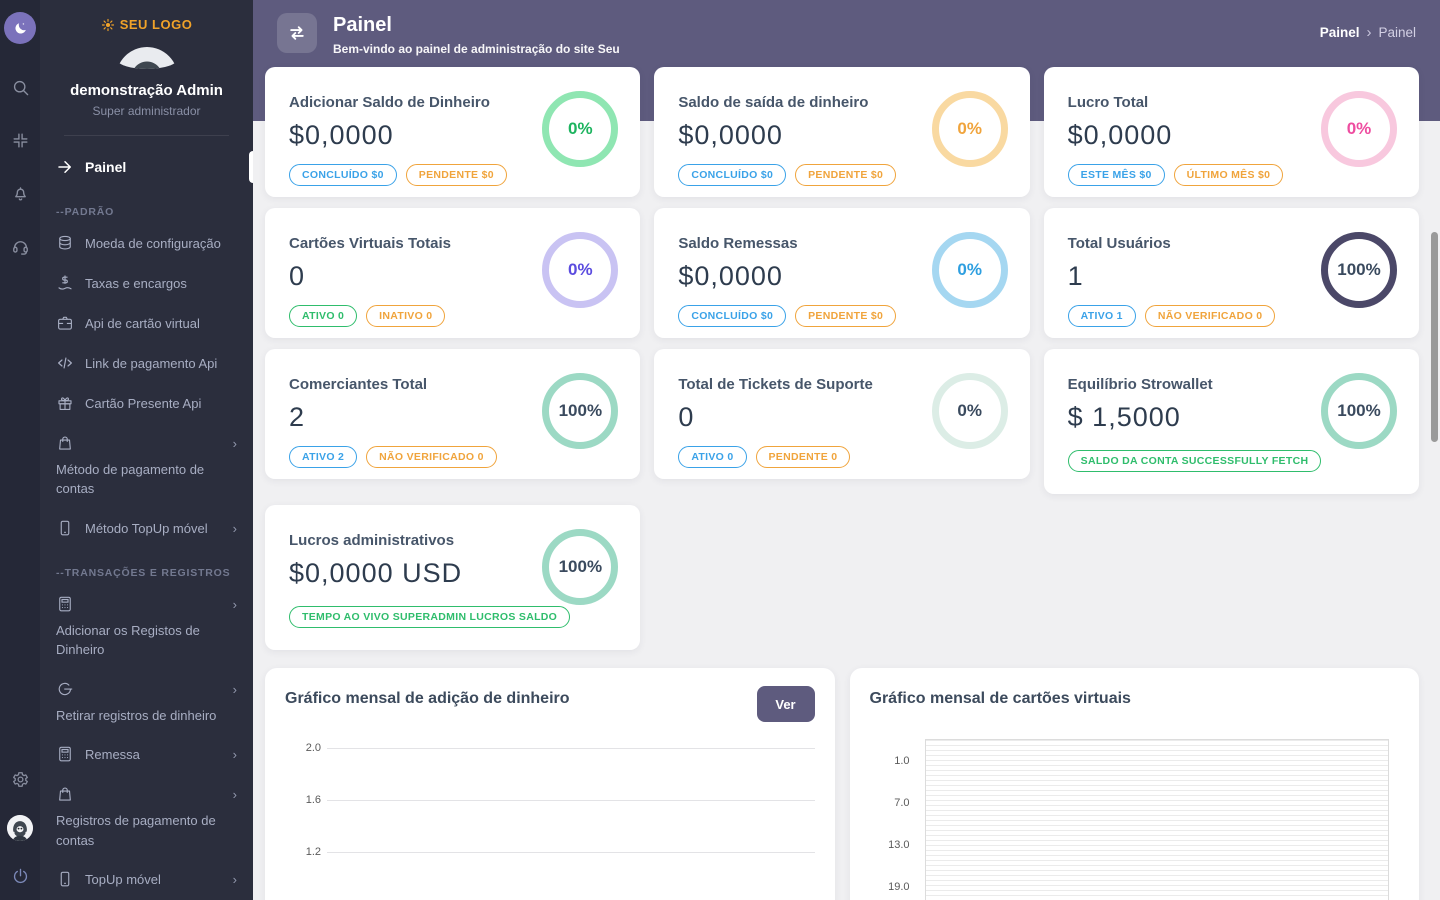 The width and height of the screenshot is (1440, 900). I want to click on sidebar-item-link-pagamento-api: Link de pagamento Api, so click(146, 364).